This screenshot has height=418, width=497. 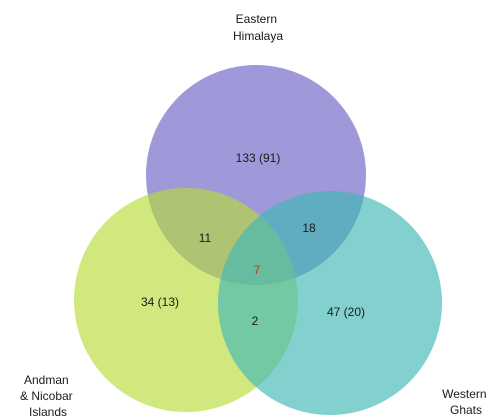 What do you see at coordinates (346, 312) in the screenshot?
I see `region-western-ghats-only: 47 (20)` at bounding box center [346, 312].